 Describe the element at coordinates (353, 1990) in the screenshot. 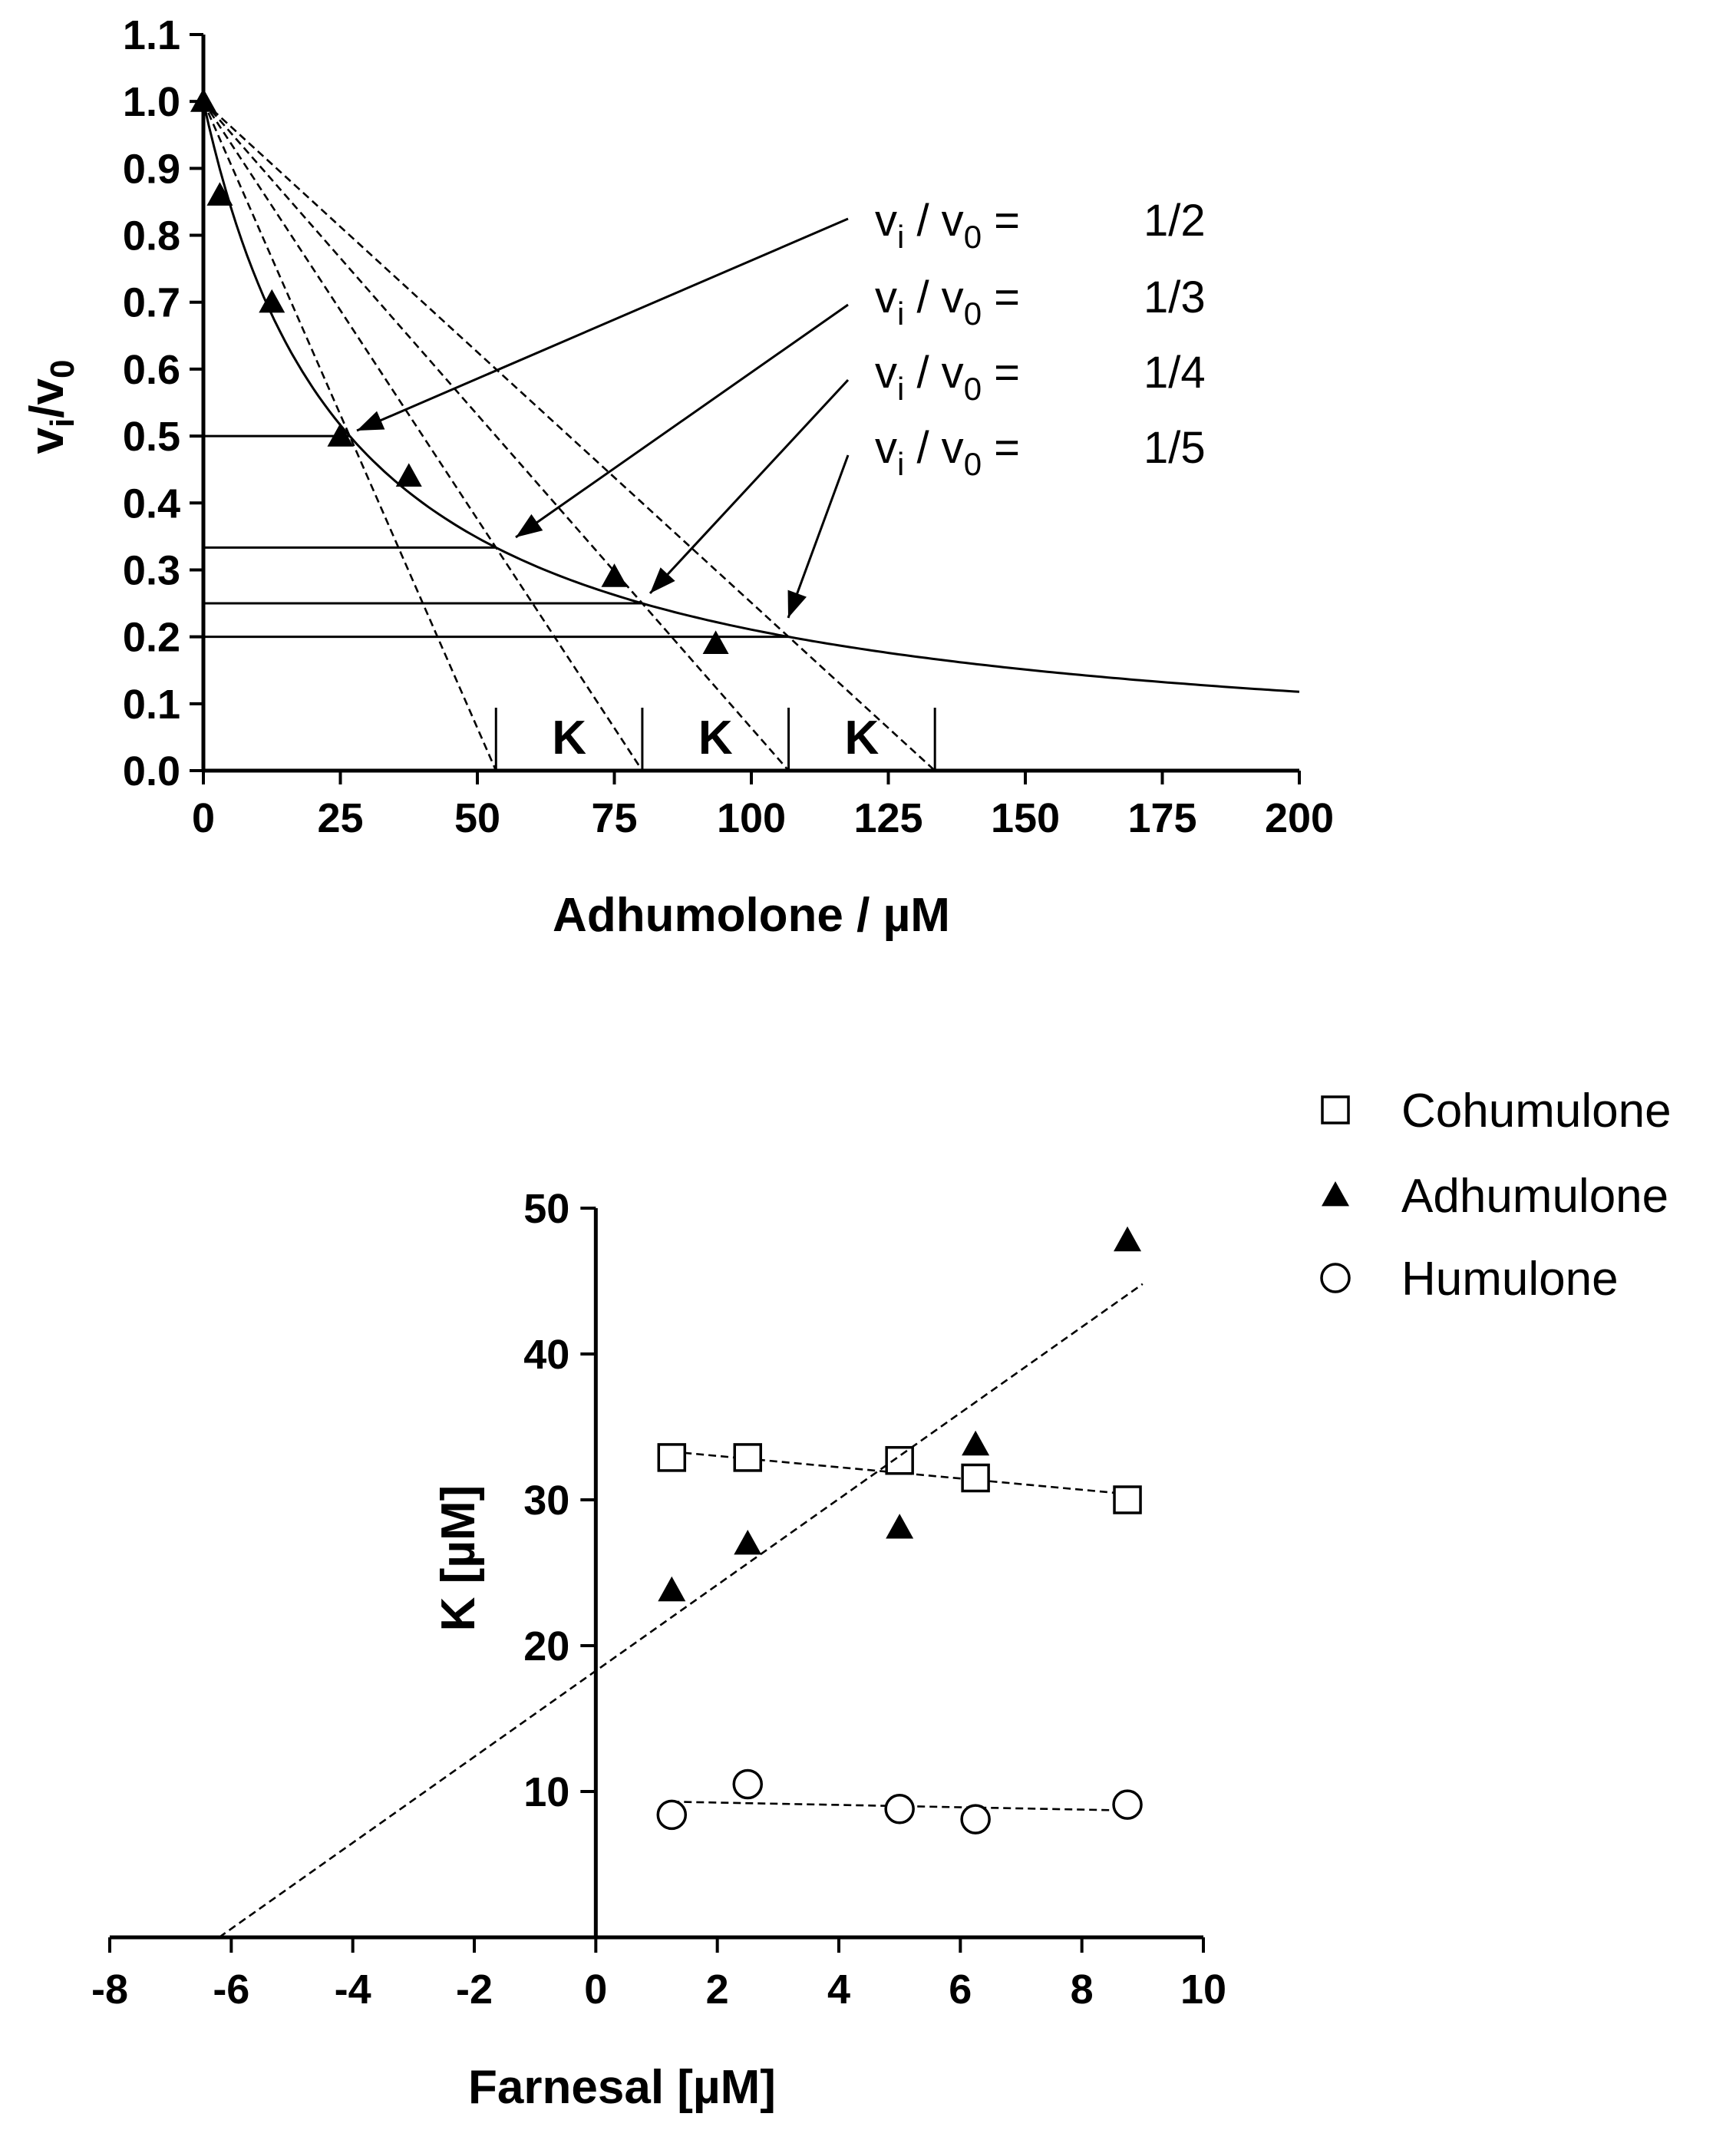

I see `x-tick-label: -4` at that location.